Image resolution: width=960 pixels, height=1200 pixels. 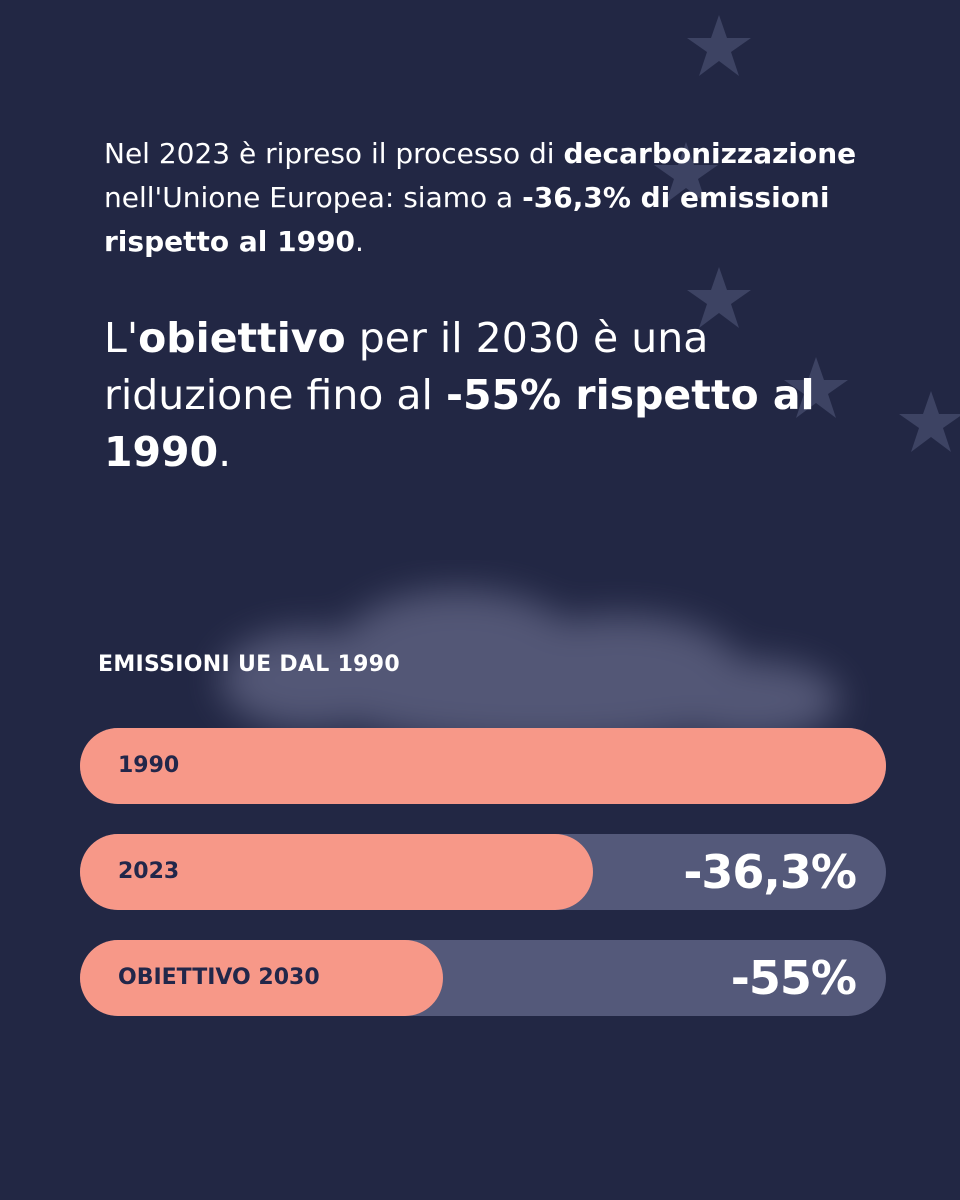 What do you see at coordinates (249, 664) in the screenshot?
I see `chart-title: EMISSIONI UE DAL 1990` at bounding box center [249, 664].